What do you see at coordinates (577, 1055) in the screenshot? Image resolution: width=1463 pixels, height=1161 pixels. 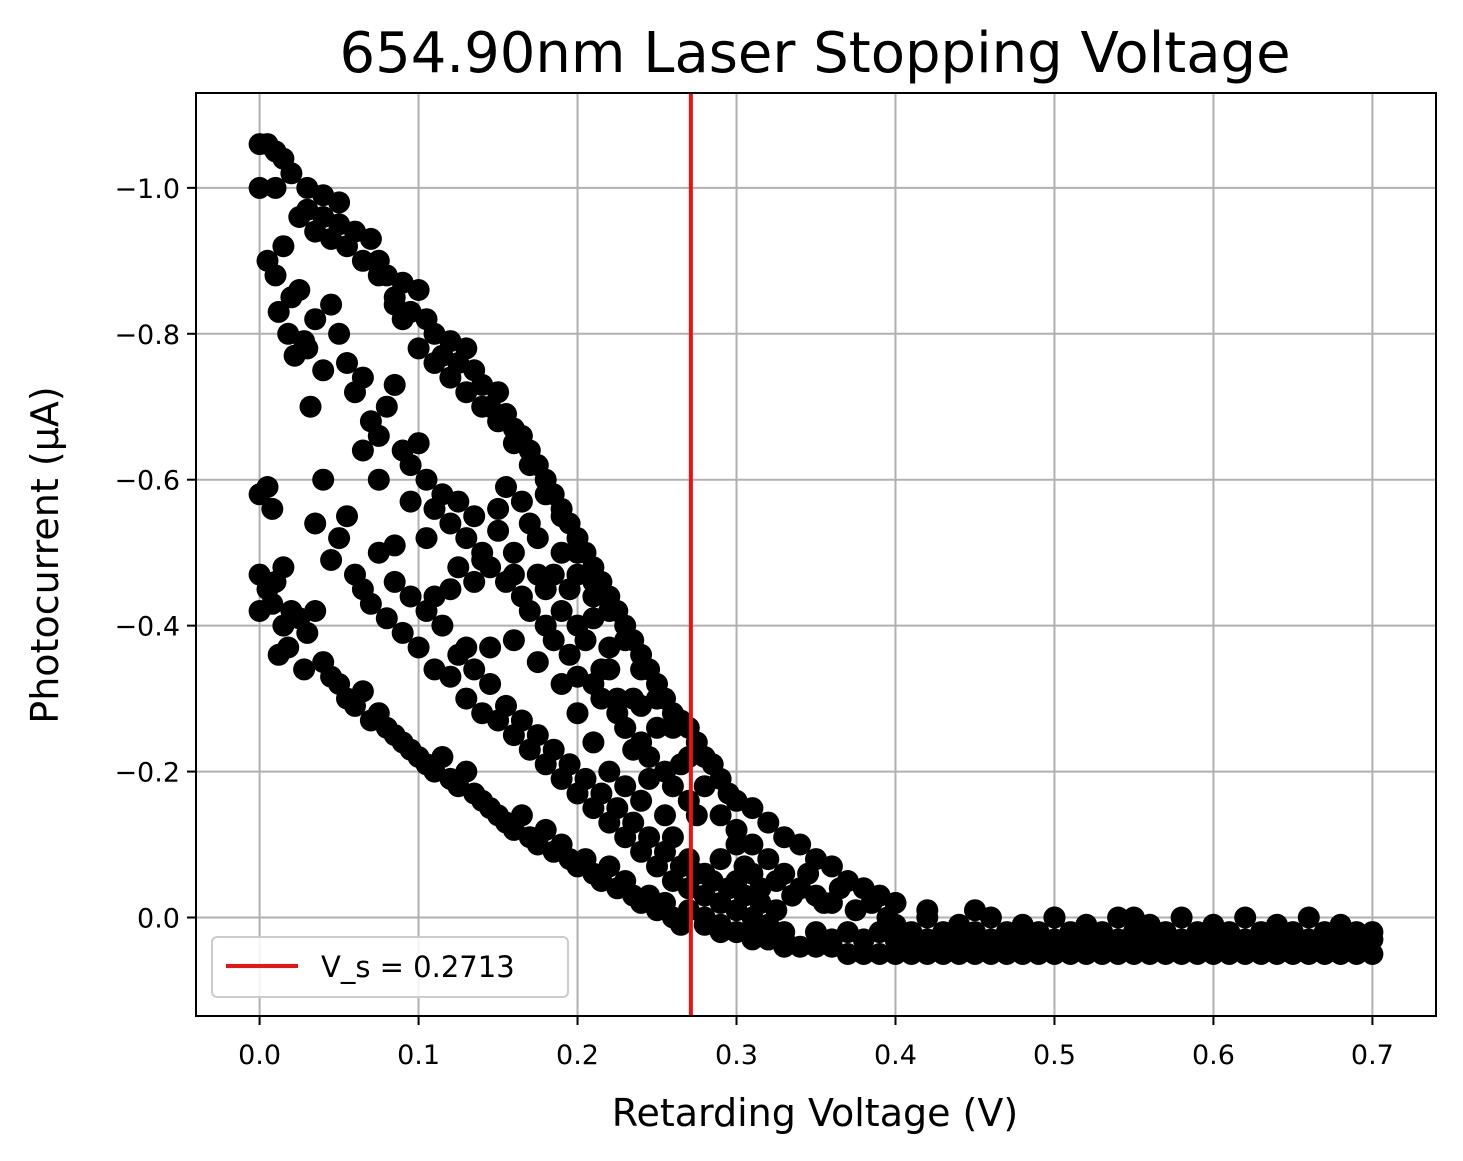 I see `x-tick-label: 0.2` at bounding box center [577, 1055].